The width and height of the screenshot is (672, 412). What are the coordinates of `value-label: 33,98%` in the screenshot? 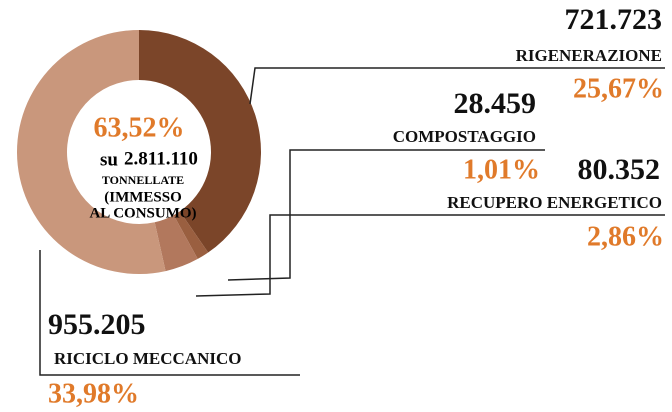 It's located at (93, 393).